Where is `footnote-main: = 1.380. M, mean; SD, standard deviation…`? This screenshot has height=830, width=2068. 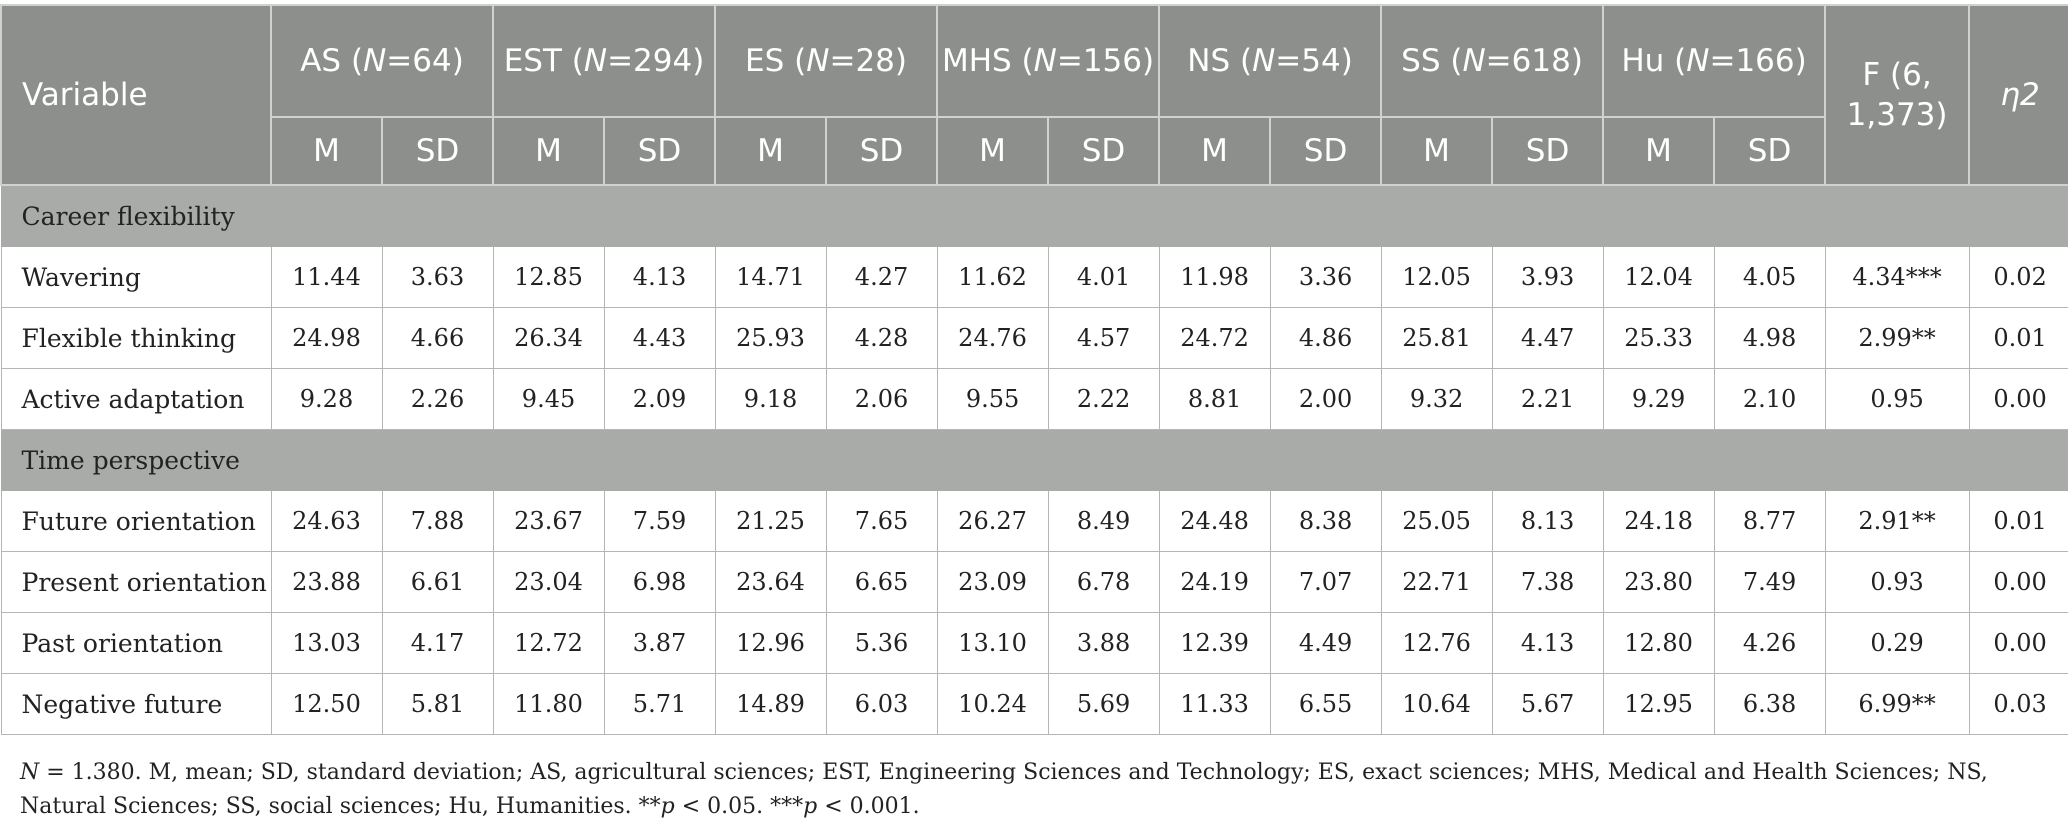
footnote-main: = 1.380. M, mean; SD, standard deviation… is located at coordinates (1004, 789).